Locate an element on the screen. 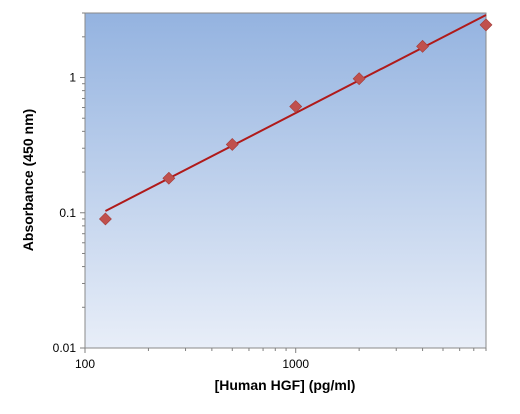  x-axis-title: [Human HGF] (pg/ml) is located at coordinates (285, 385).